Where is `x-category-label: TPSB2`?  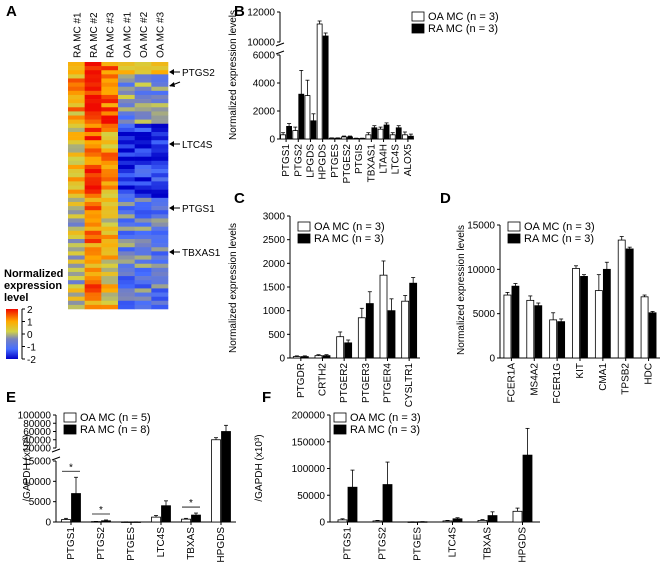 x-category-label: TPSB2 is located at coordinates (626, 379).